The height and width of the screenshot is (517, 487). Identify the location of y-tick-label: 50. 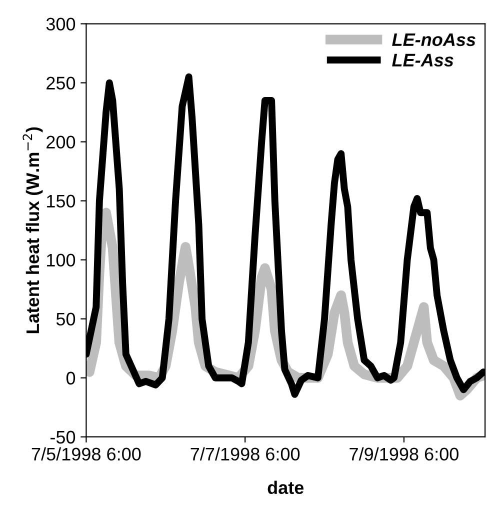
(66, 319).